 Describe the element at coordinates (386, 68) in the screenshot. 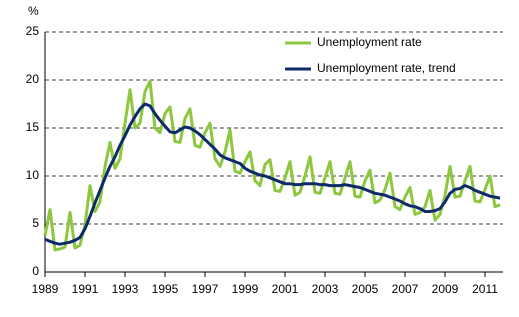

I see `legend-label: Unemployment rate, trend` at that location.